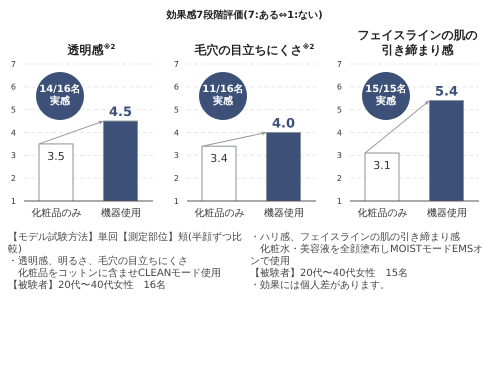  I want to click on badge: 11/16名実感, so click(223, 96).